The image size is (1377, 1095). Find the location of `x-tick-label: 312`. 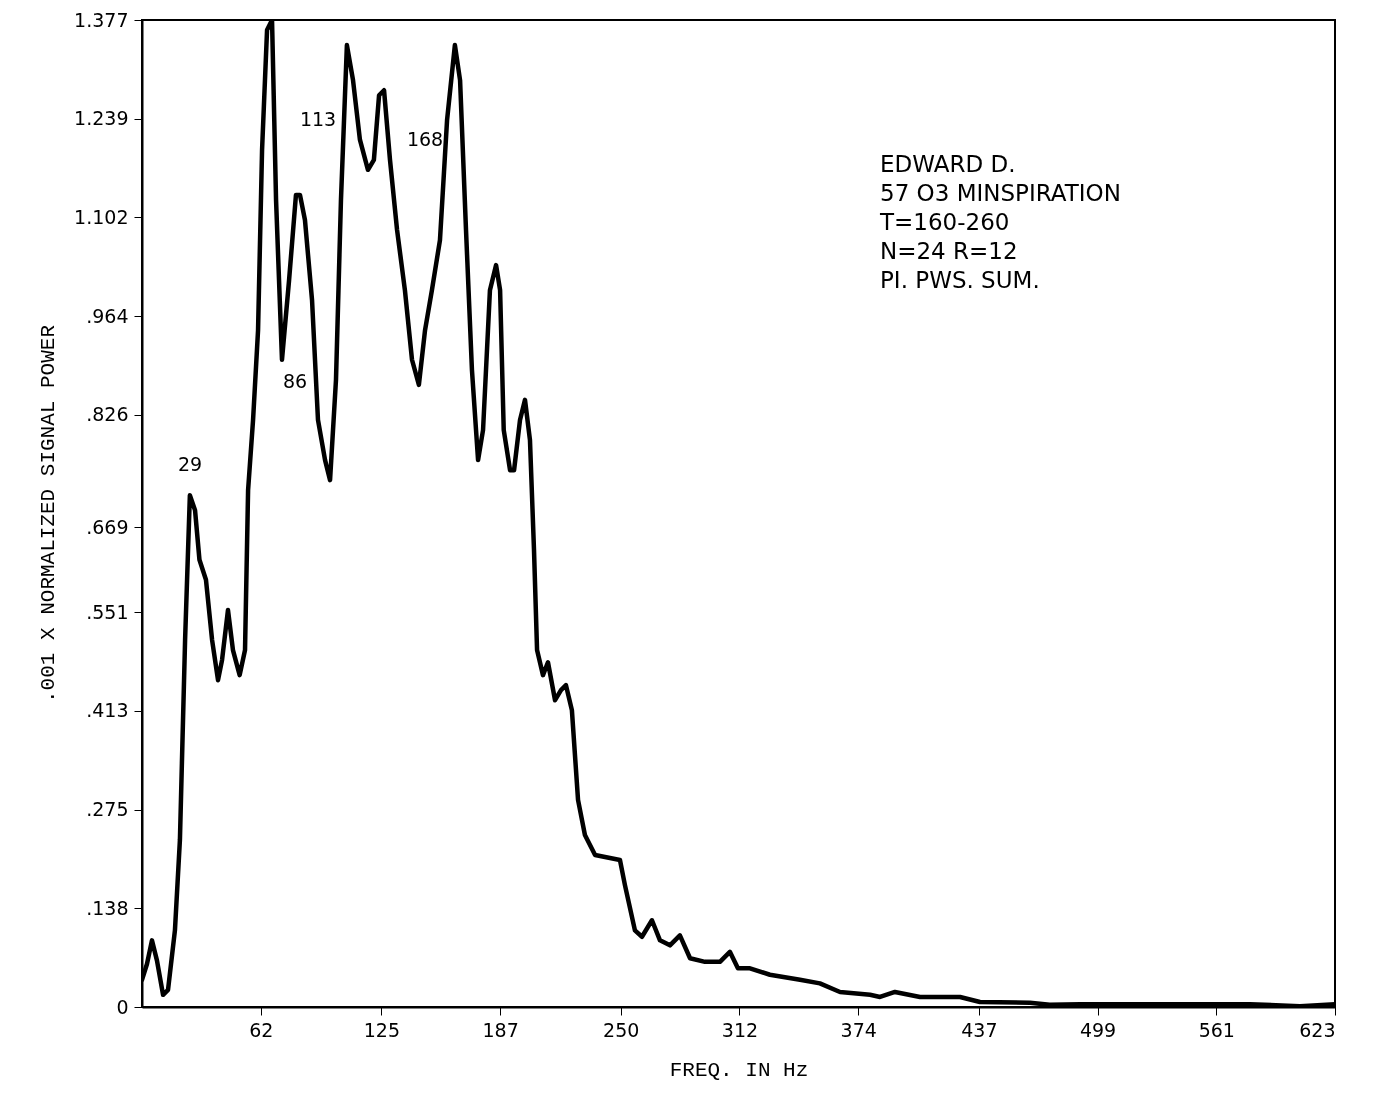

x-tick-label: 312 is located at coordinates (740, 1029).